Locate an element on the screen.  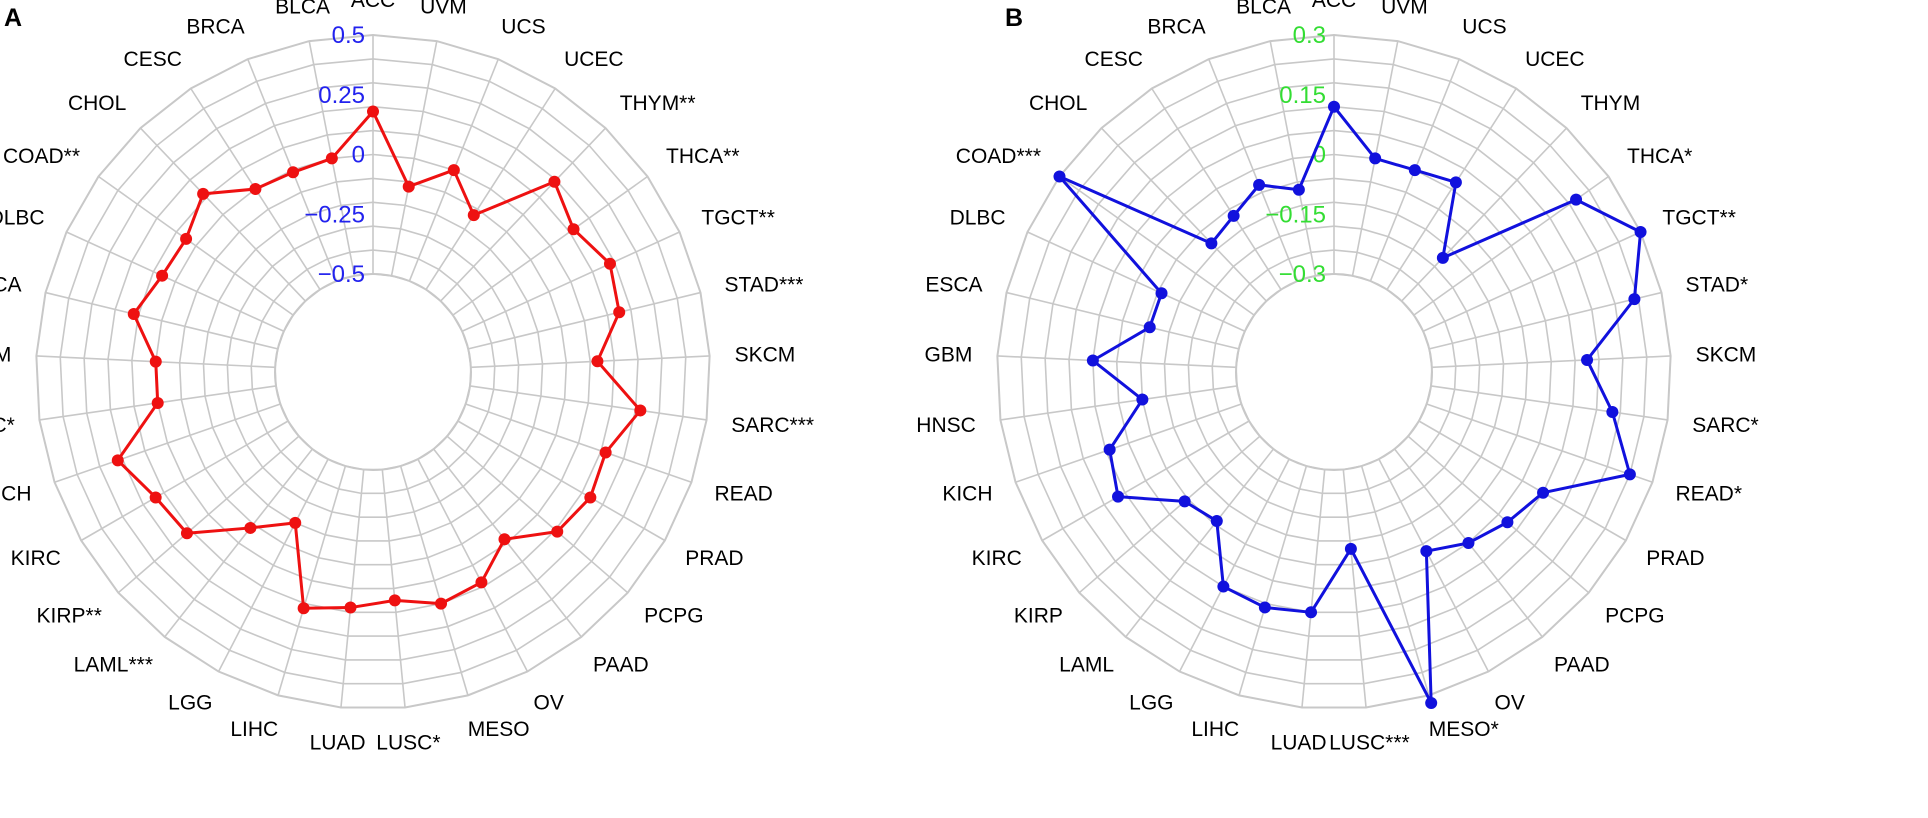
category-label: ESCA is located at coordinates (953, 284).